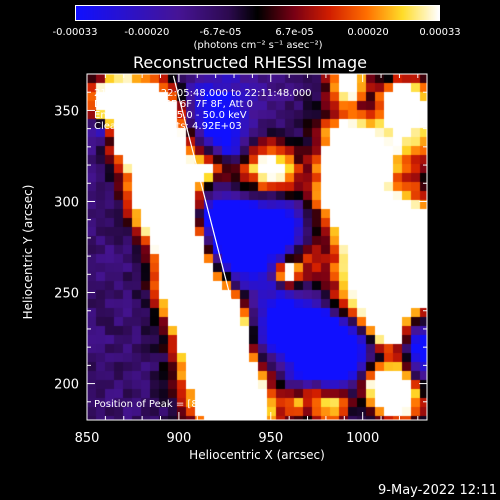 The height and width of the screenshot is (500, 500). I want to click on solar-limb-line, so click(217, 247).